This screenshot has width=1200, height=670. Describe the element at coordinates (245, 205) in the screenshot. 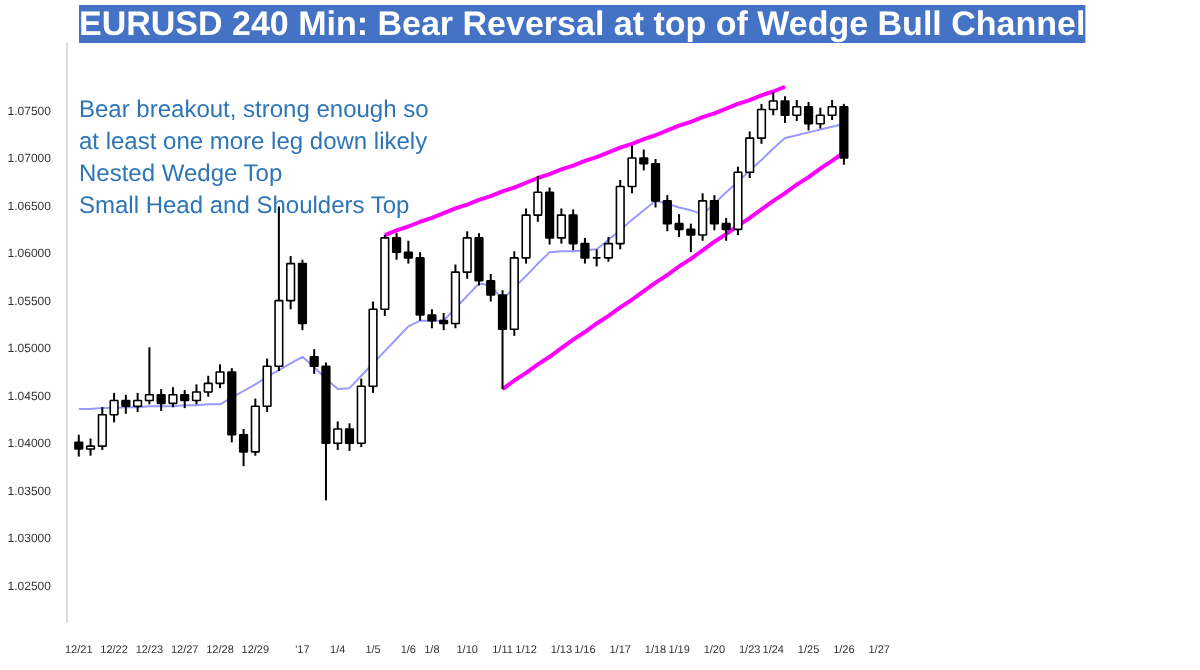

I see `annotation: Small Head and Shoulders Top` at that location.